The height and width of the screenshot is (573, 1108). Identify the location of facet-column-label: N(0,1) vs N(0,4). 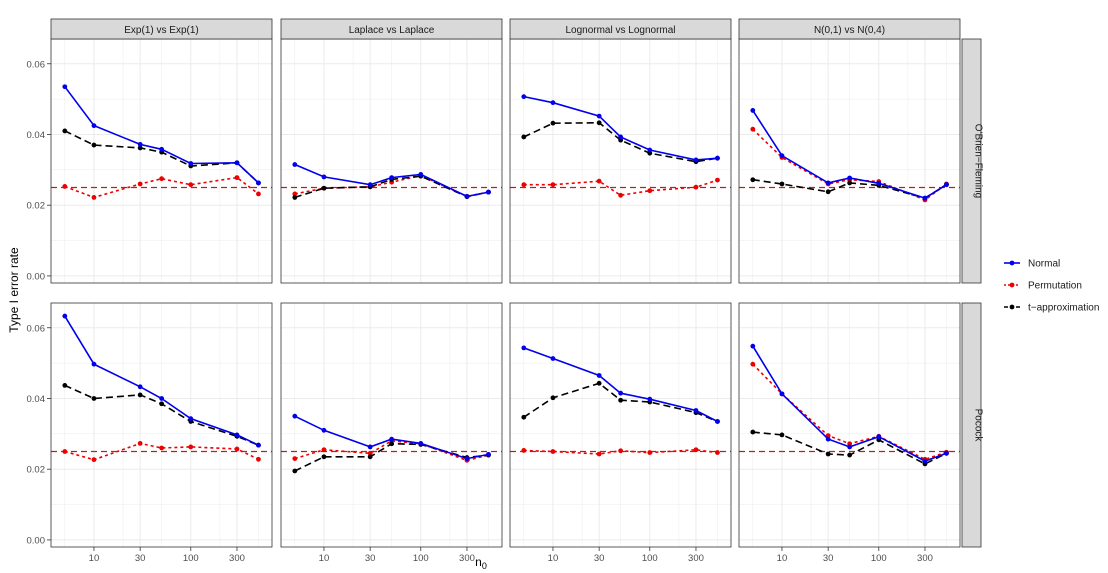
(849, 30).